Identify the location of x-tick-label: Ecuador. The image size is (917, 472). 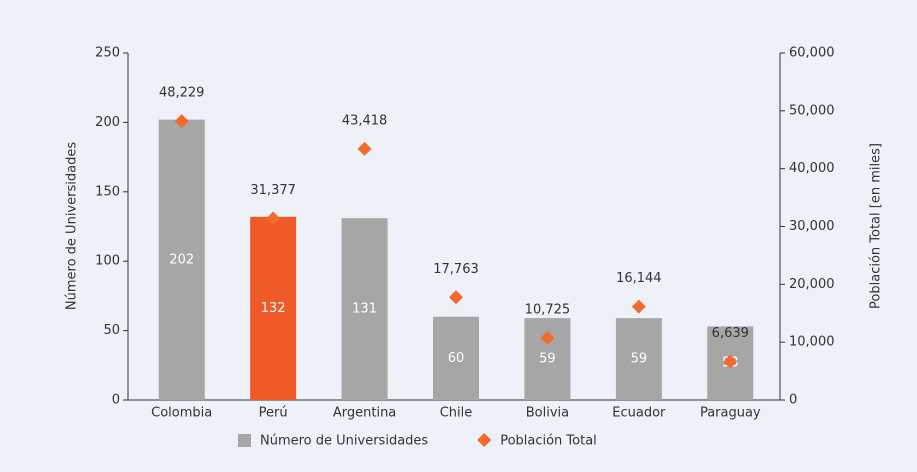
(639, 413).